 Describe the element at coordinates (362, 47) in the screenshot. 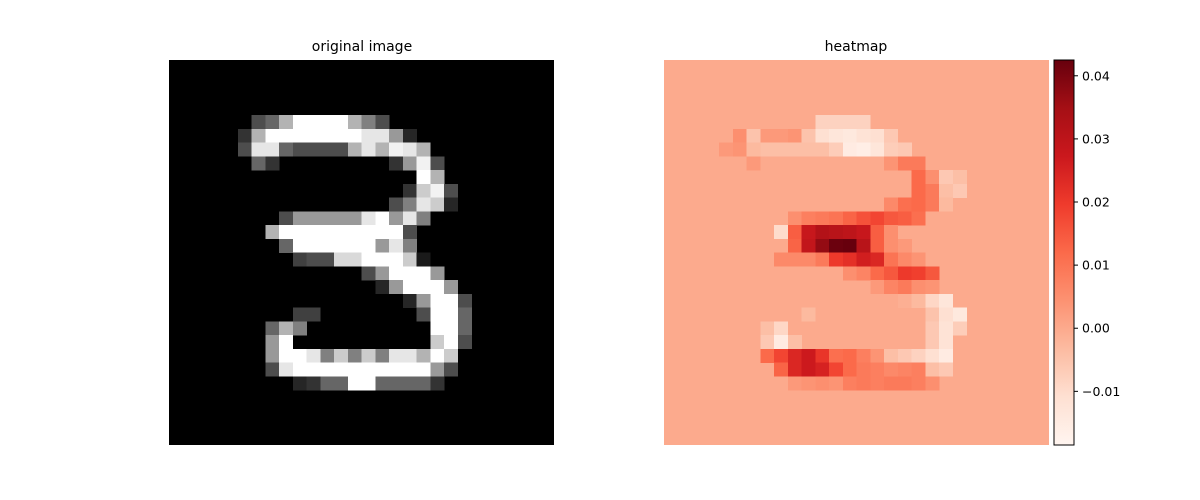

I see `original-image-title: original image` at that location.